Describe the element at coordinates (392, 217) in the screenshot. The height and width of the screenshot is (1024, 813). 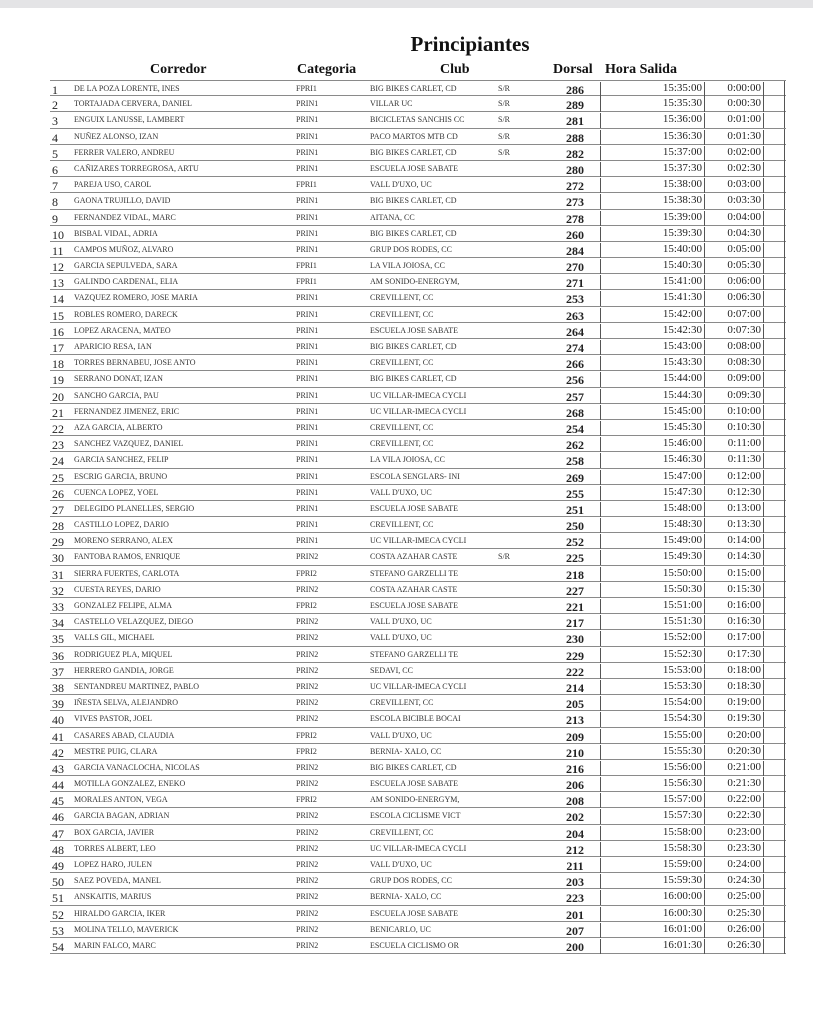
I see `club: AITANA, CC` at that location.